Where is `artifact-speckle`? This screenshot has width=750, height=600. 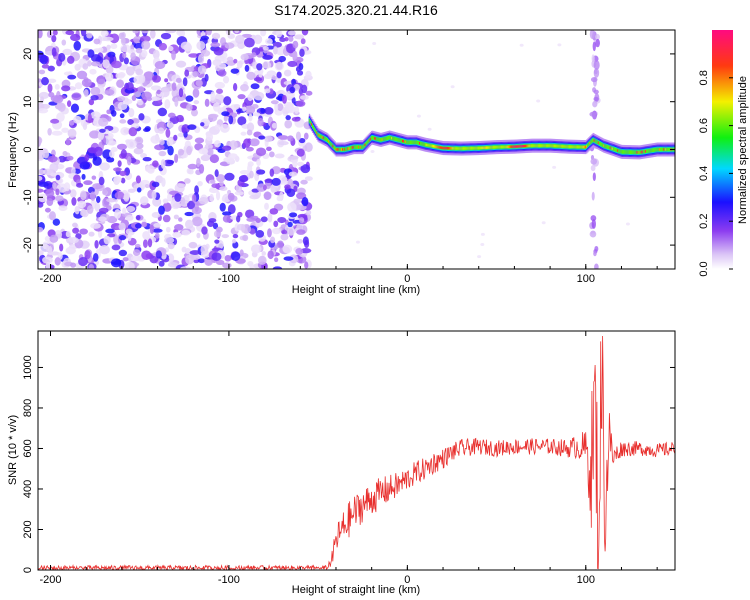 artifact-speckle is located at coordinates (594, 176).